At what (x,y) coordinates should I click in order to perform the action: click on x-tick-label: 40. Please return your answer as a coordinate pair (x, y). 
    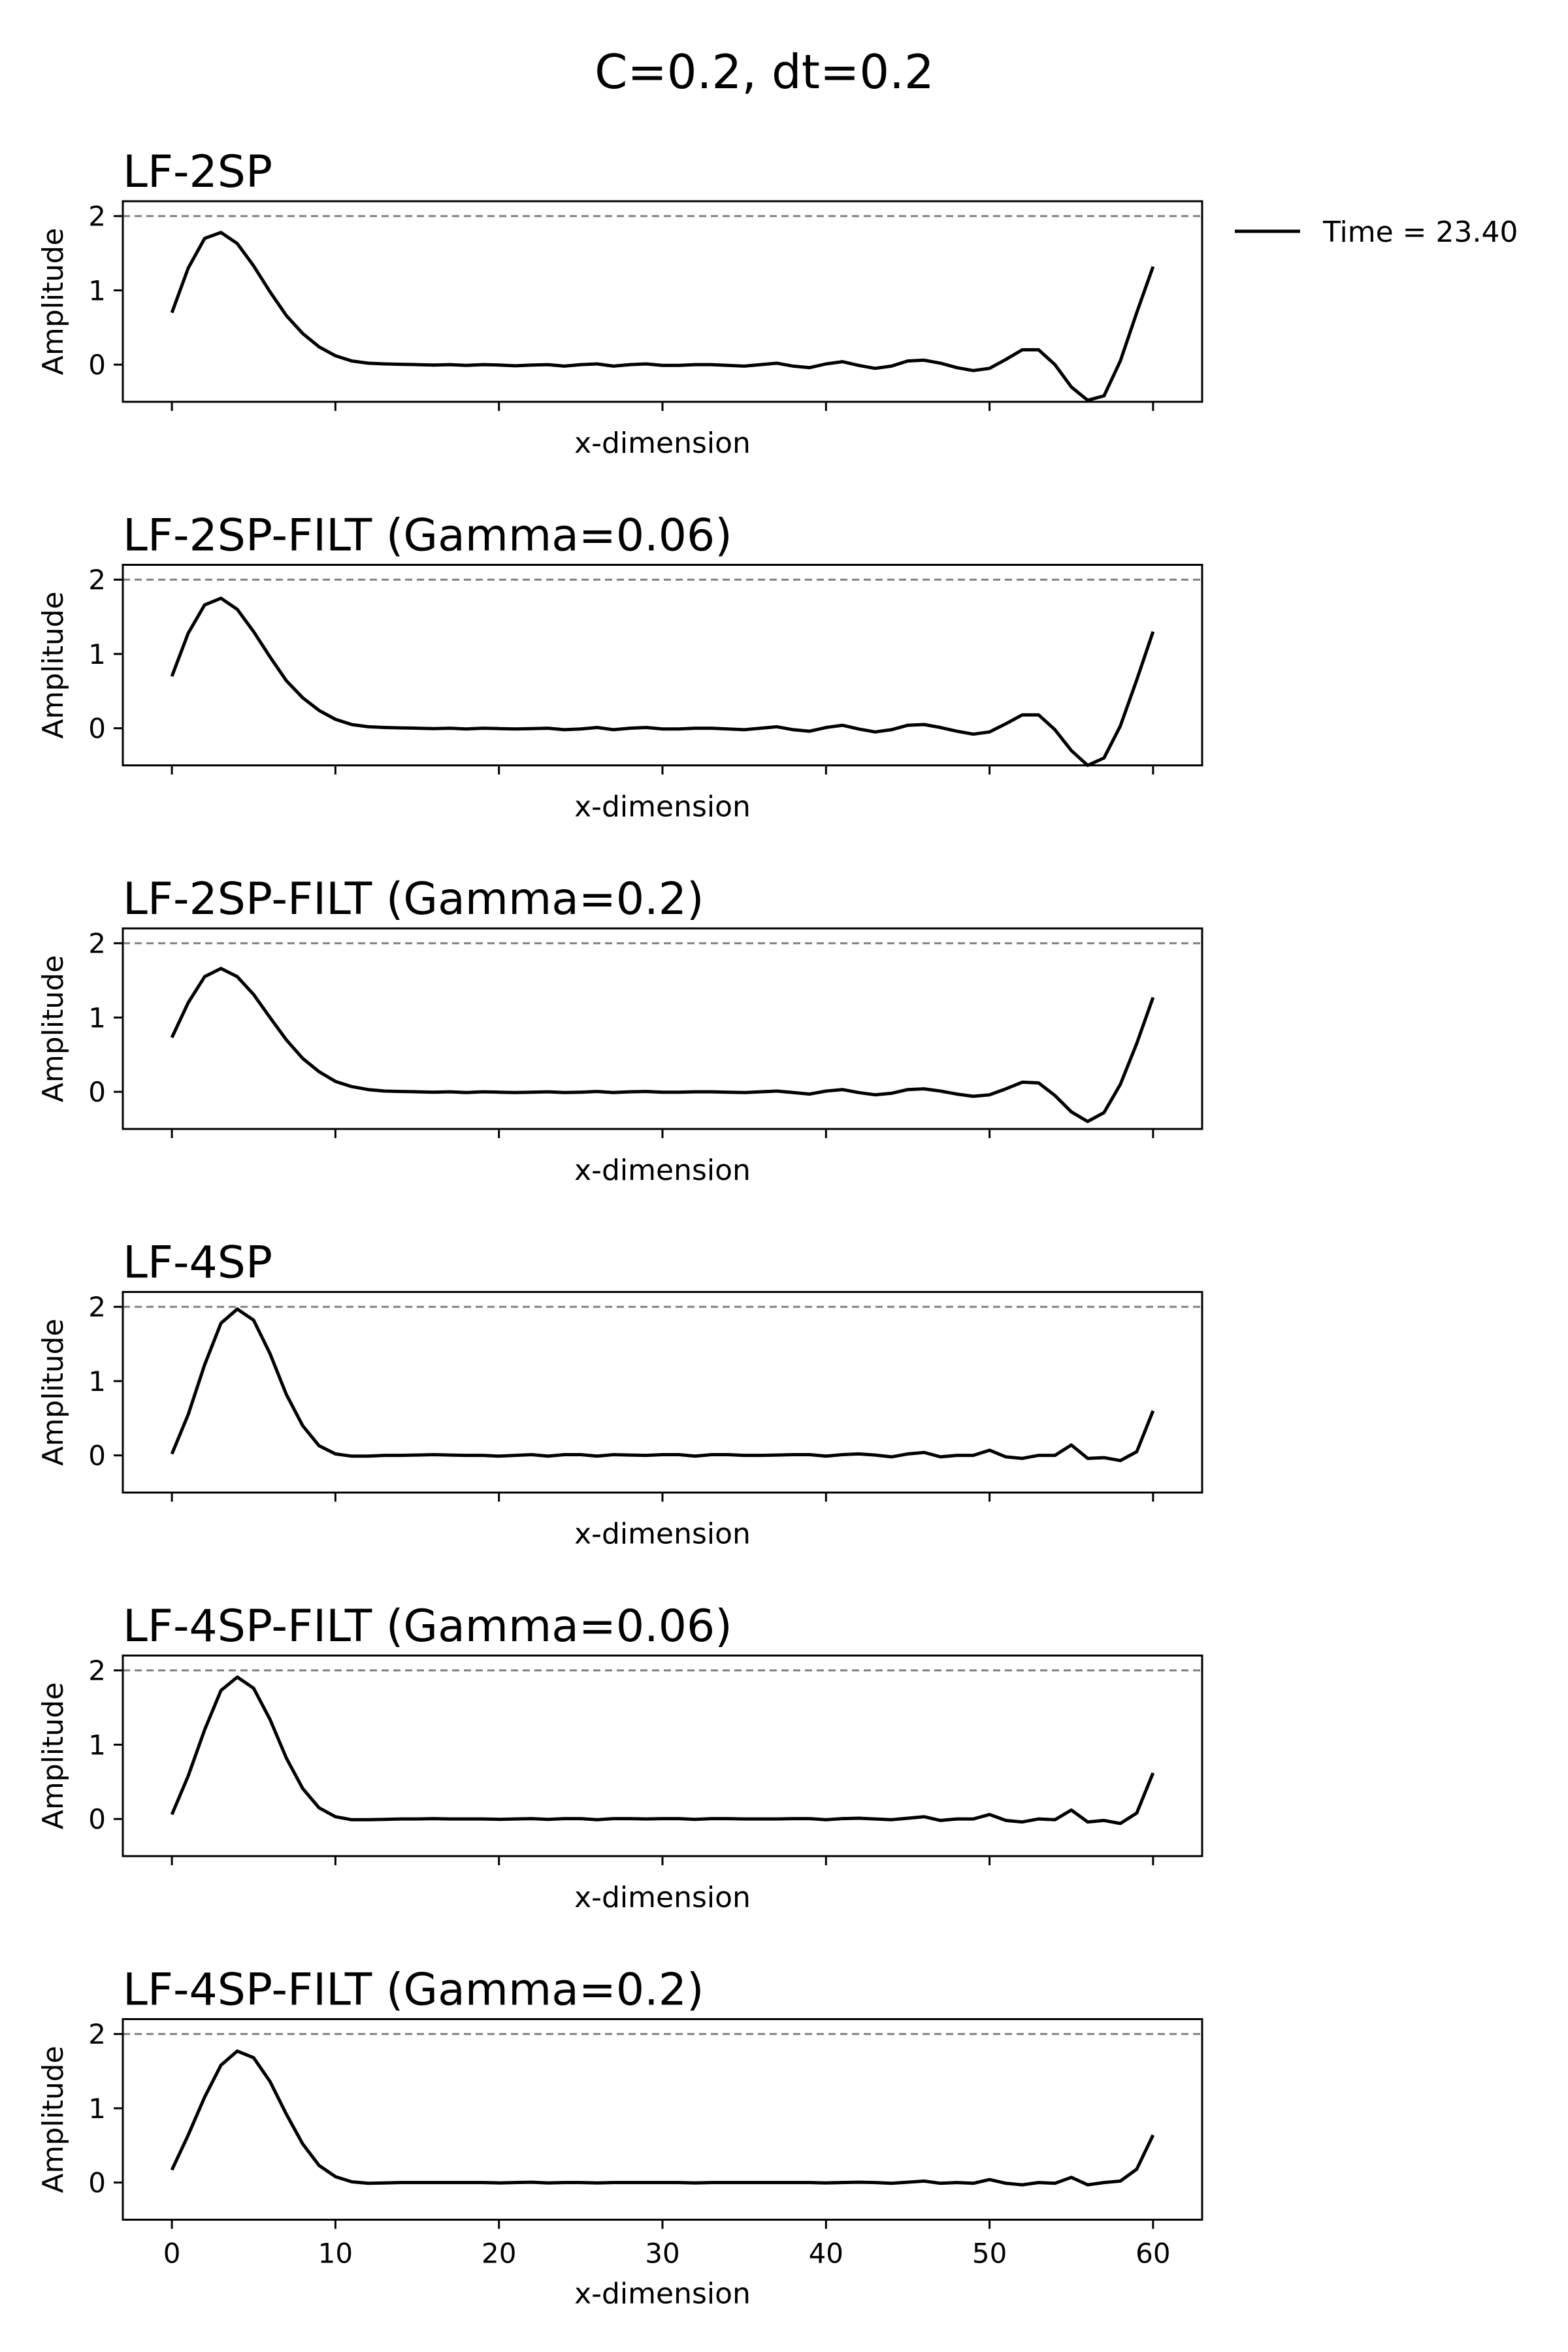
    Looking at the image, I should click on (826, 2254).